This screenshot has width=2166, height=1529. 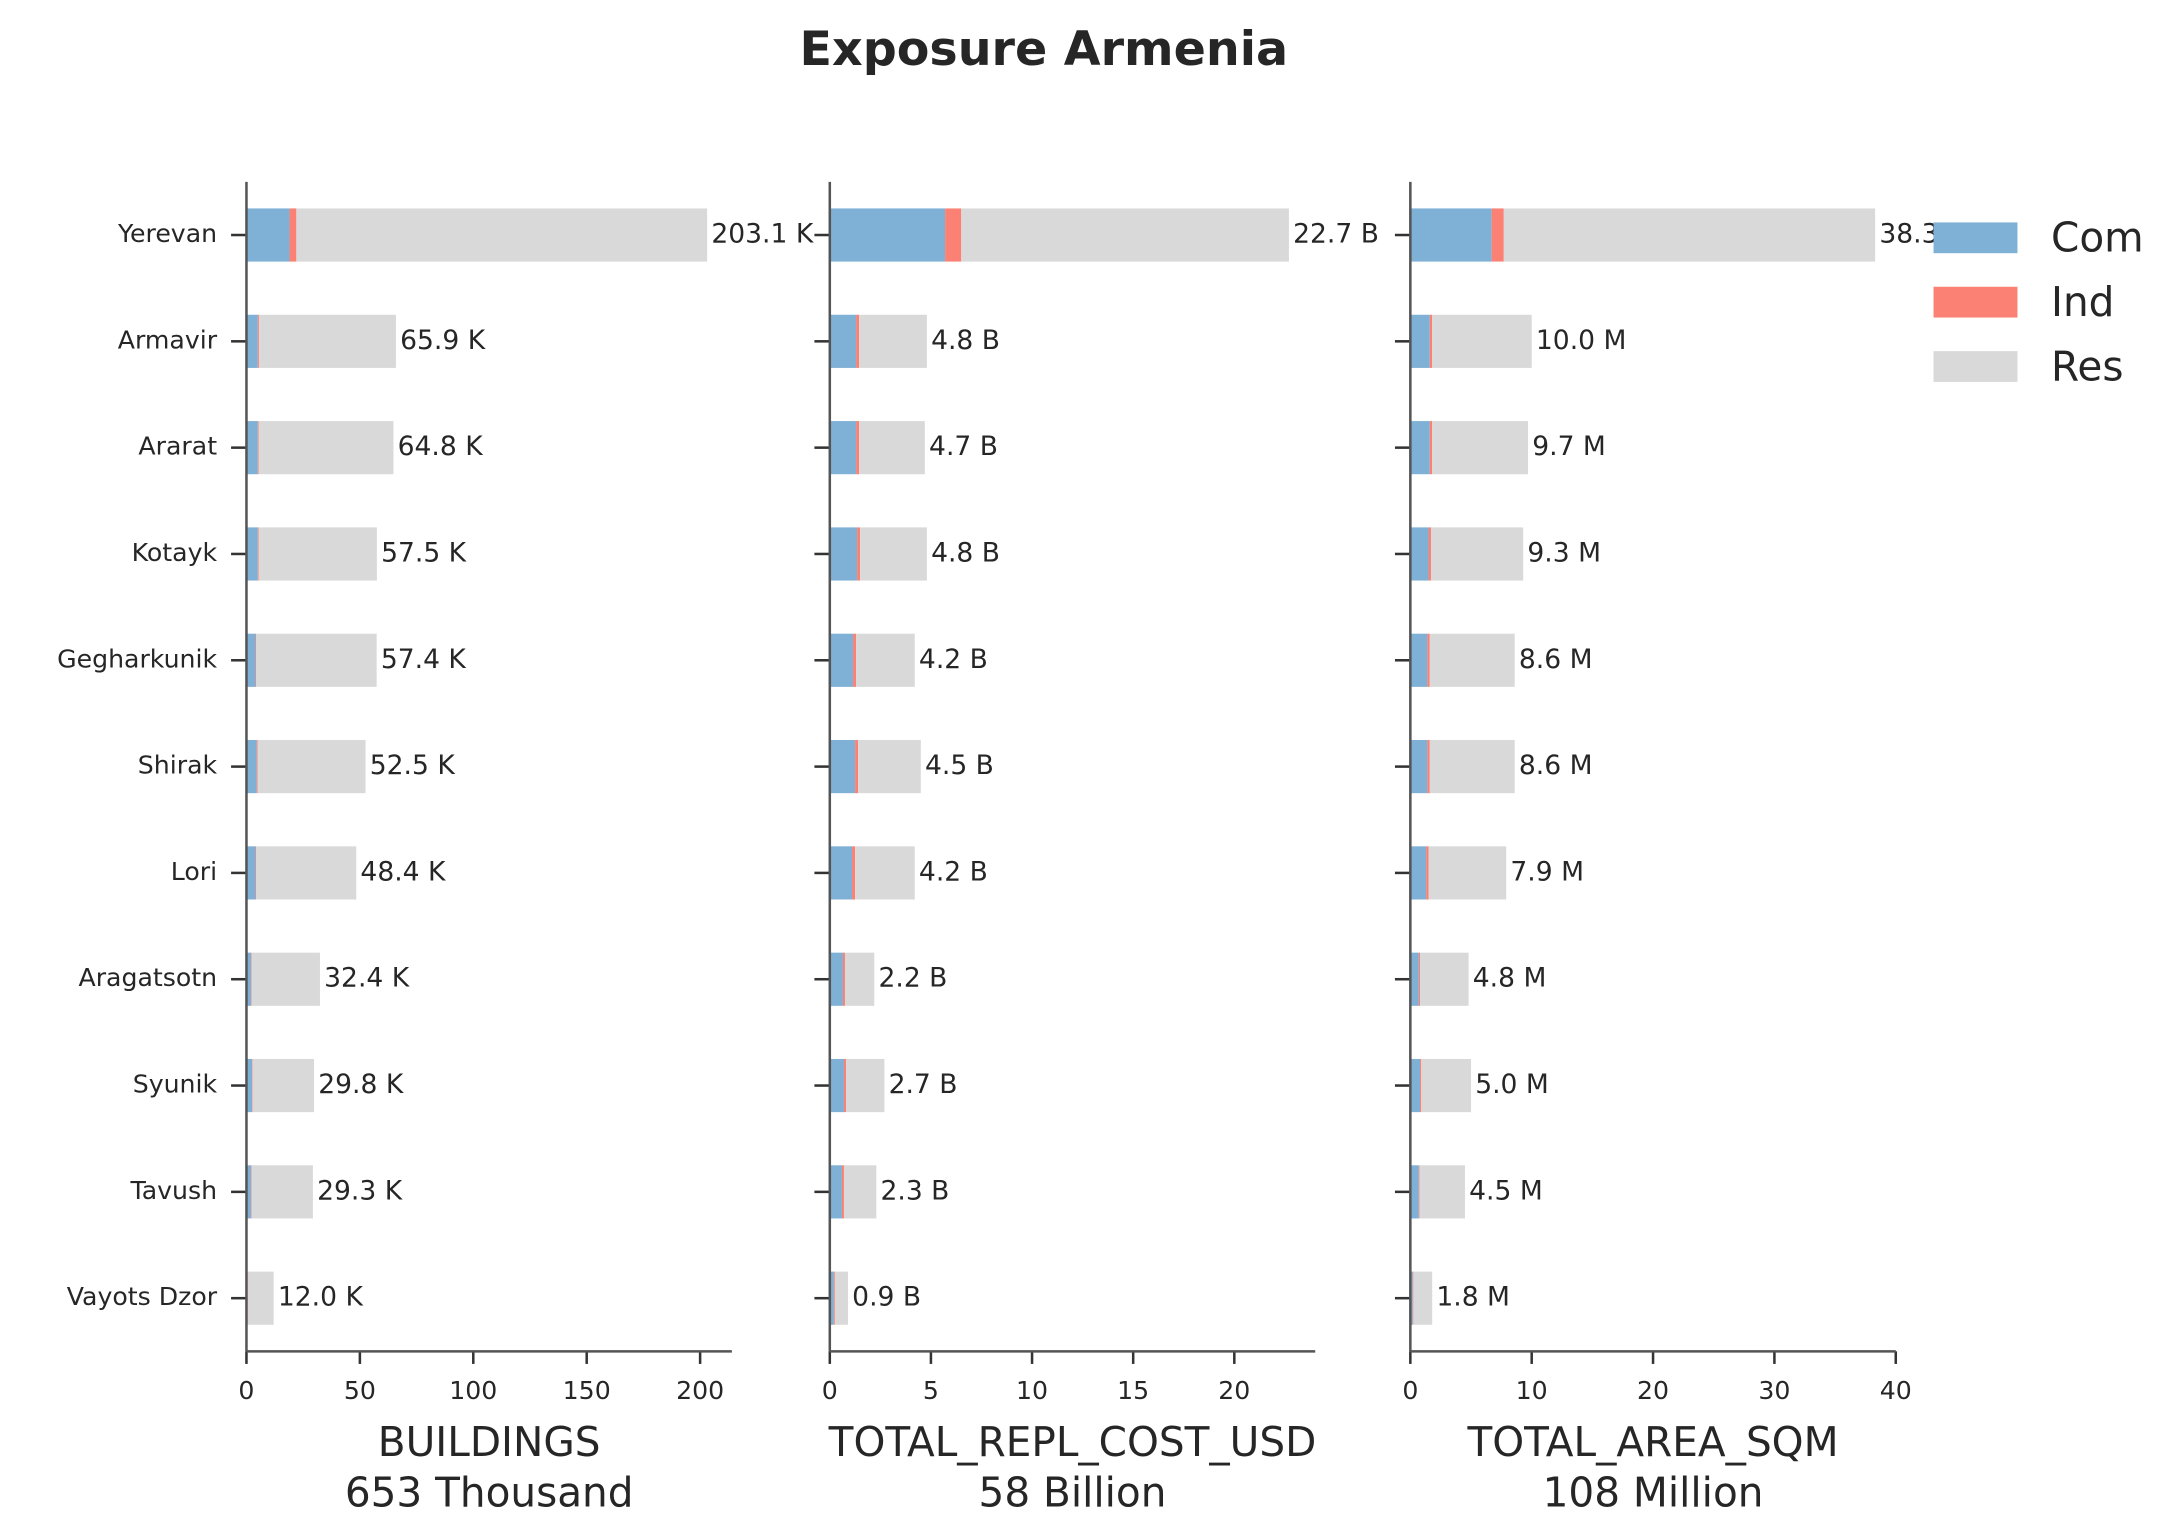 What do you see at coordinates (137, 658) in the screenshot?
I see `y-tick-label: Gegharkunik` at bounding box center [137, 658].